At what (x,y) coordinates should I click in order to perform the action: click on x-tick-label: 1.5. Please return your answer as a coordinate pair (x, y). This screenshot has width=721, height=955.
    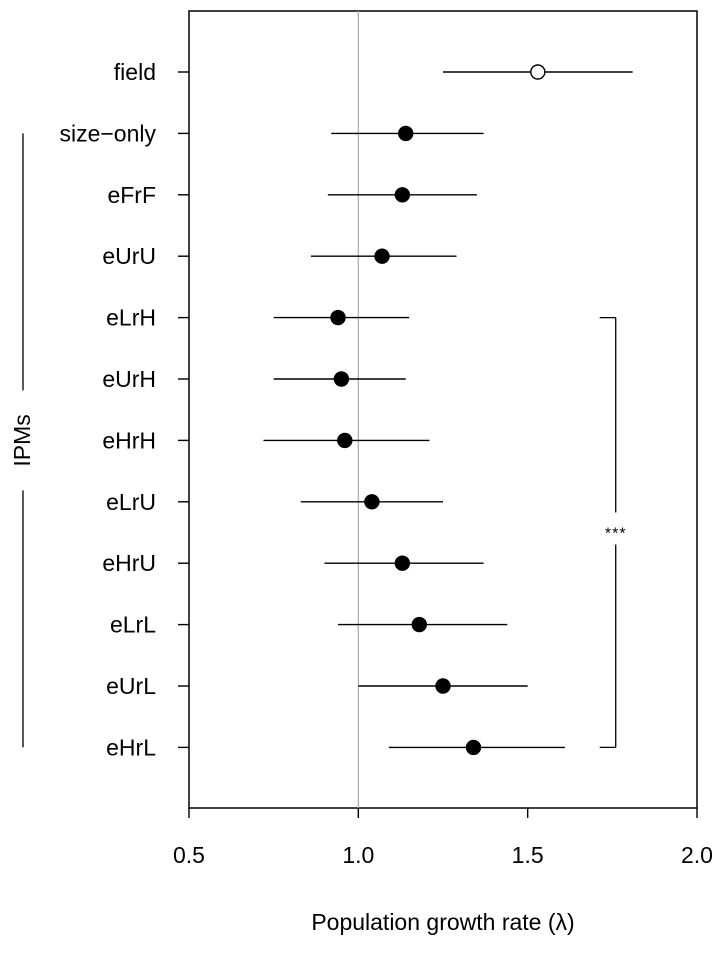
    Looking at the image, I should click on (528, 855).